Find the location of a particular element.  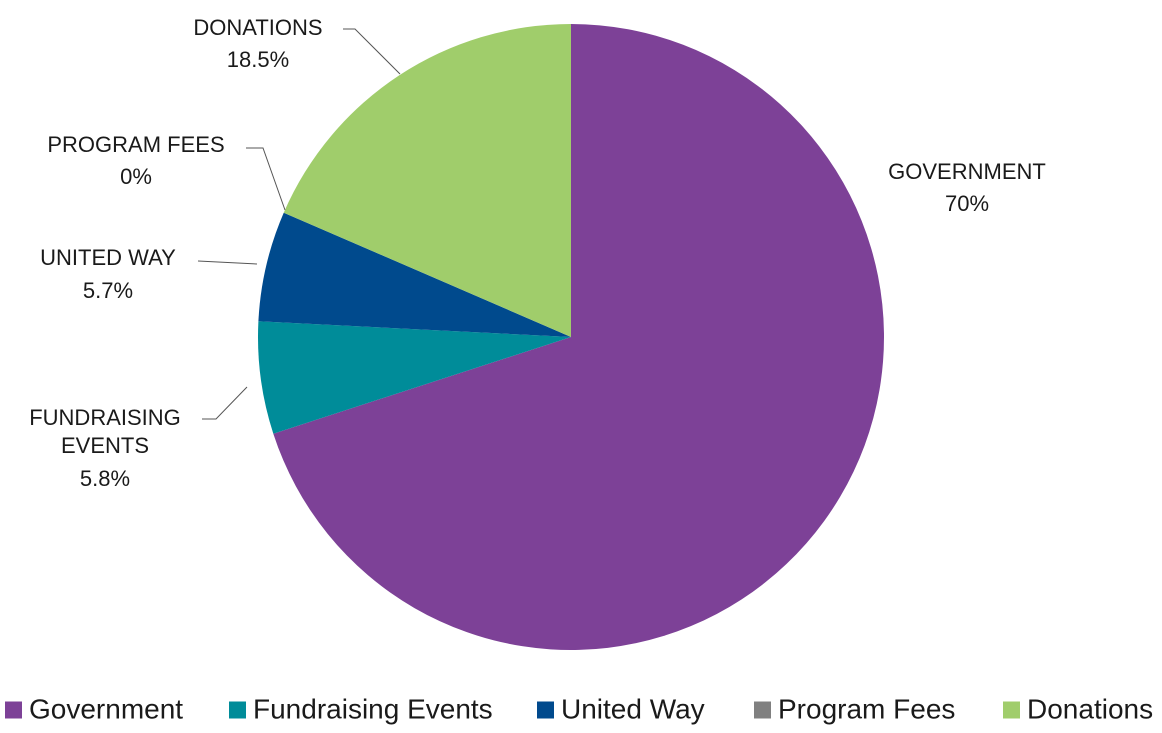

leader-line-united-way is located at coordinates (227, 262).